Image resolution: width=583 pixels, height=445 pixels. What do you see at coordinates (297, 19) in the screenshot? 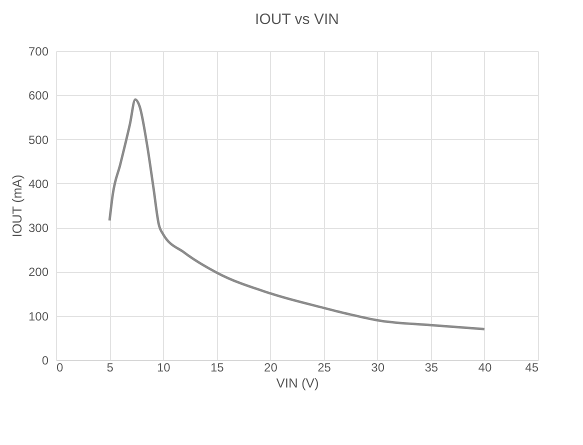
I see `chart-title: IOUT vs VIN` at bounding box center [297, 19].